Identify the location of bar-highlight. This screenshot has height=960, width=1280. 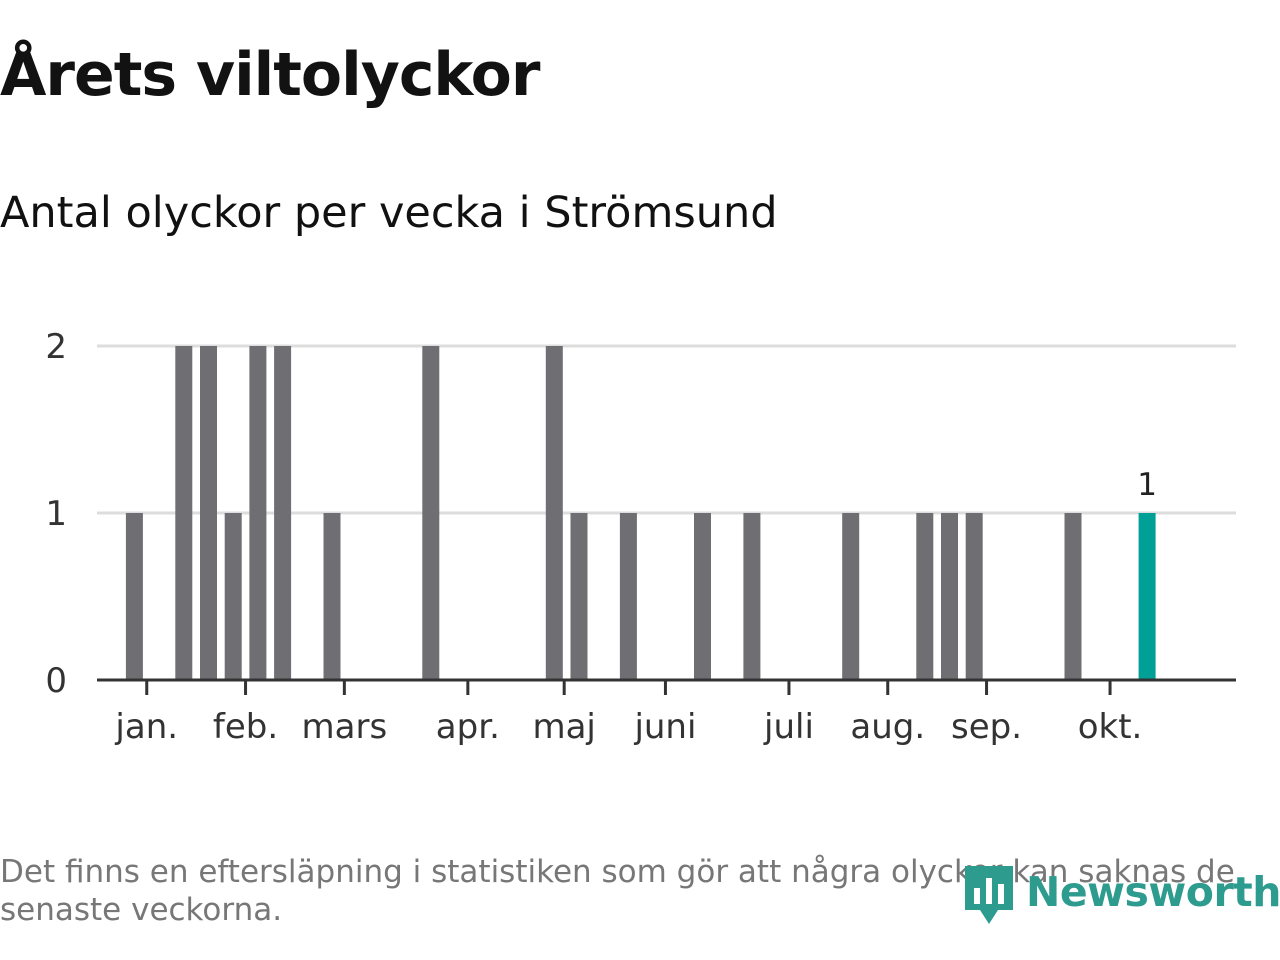
(1147, 596).